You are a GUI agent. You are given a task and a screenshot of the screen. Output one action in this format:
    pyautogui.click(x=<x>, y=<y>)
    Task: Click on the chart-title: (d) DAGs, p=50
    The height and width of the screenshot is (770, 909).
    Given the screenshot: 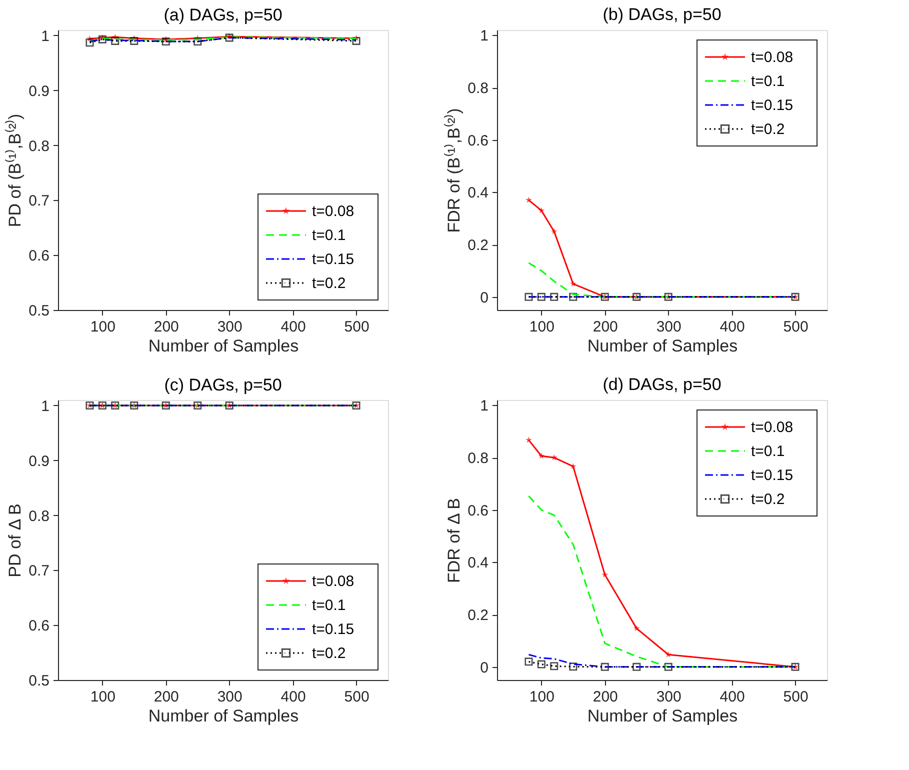 What is the action you would take?
    pyautogui.click(x=662, y=384)
    